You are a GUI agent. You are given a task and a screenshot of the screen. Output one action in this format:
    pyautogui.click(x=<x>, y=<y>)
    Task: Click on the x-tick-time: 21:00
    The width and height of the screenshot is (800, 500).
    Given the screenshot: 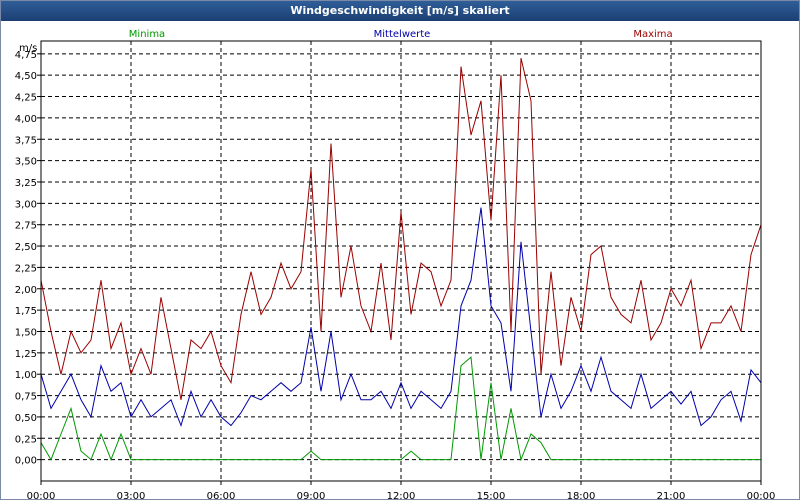 What is the action you would take?
    pyautogui.click(x=671, y=495)
    